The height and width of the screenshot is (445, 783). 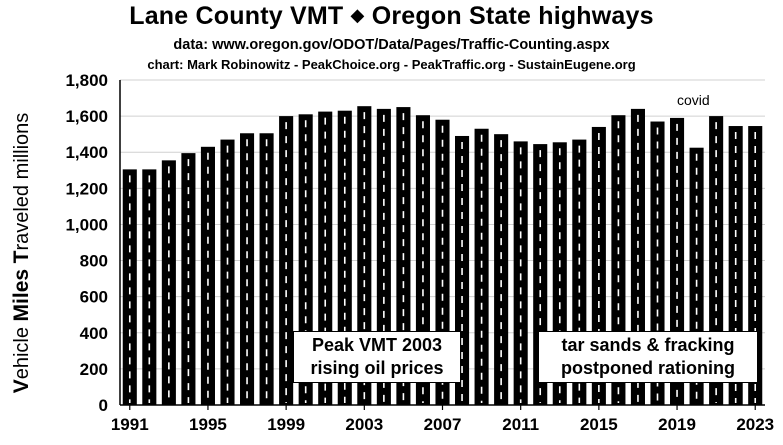 I want to click on ylabel-m-rest, so click(x=22, y=266).